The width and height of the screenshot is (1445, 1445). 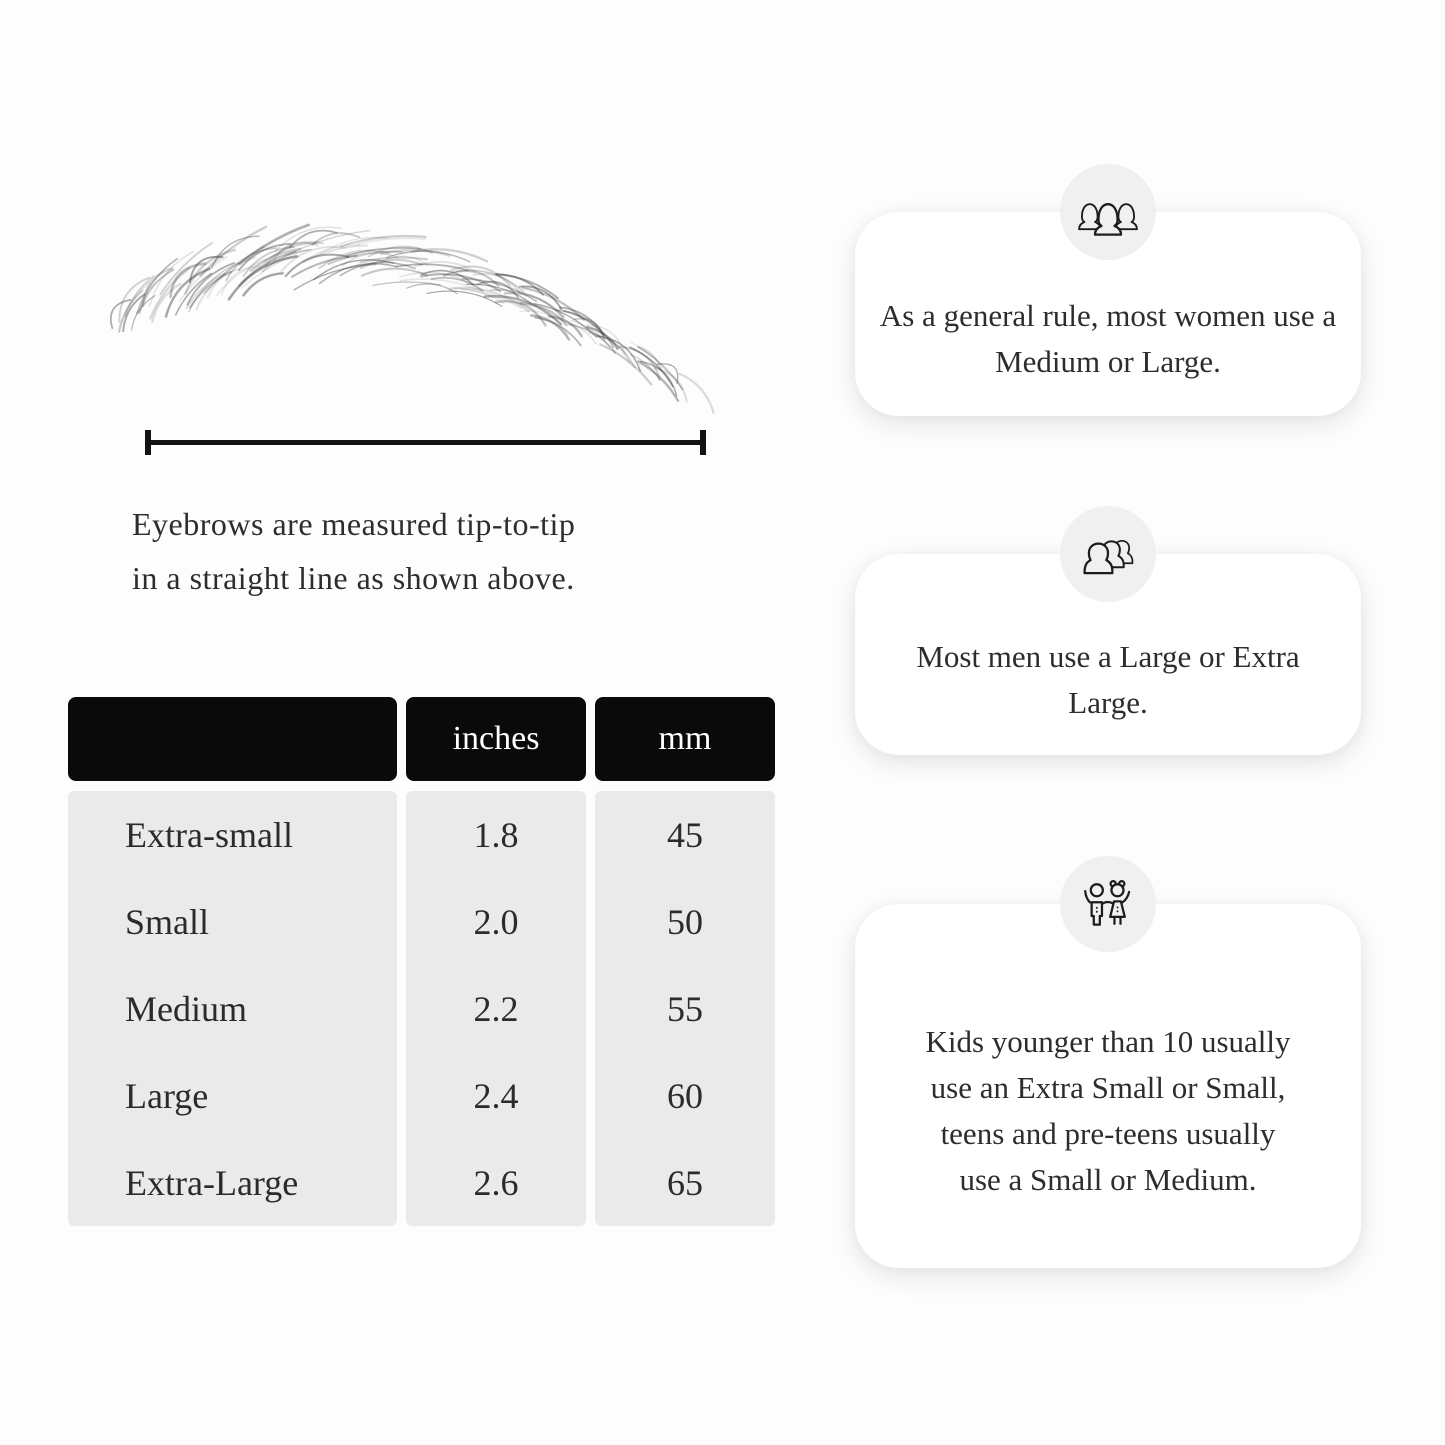 I want to click on size-label: Extra-small, so click(x=209, y=834).